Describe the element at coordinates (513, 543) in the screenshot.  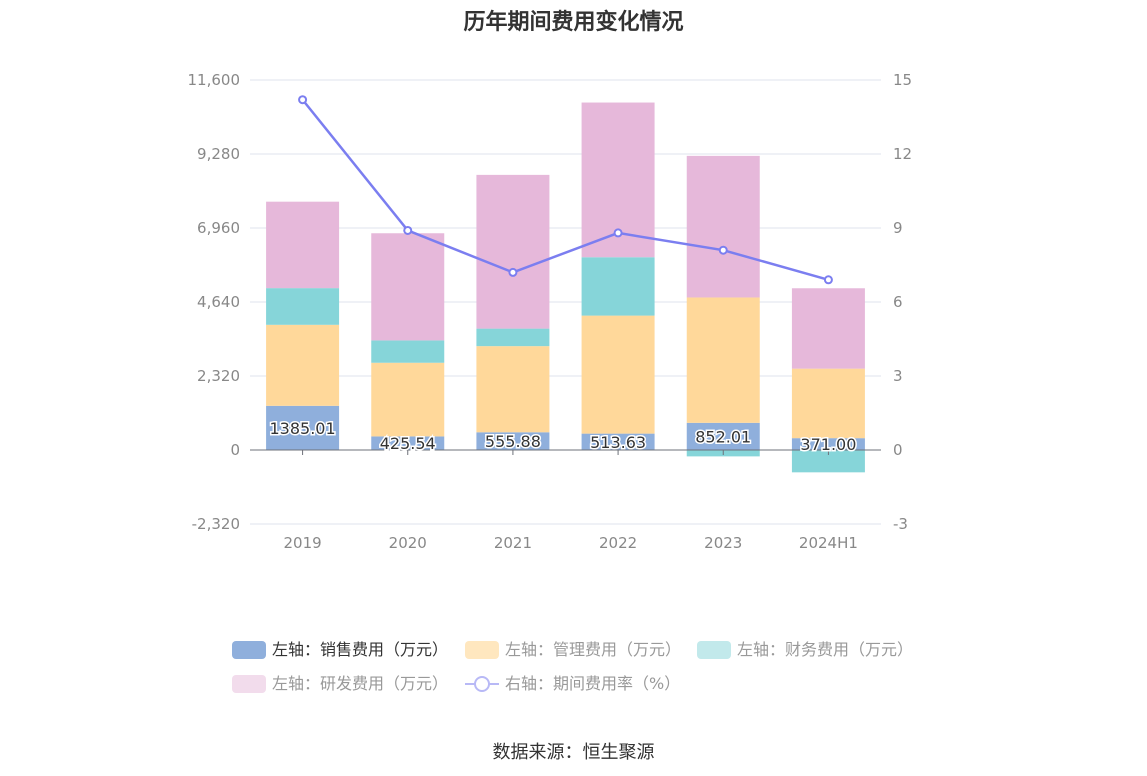
I see `x-tick-label: 2021` at that location.